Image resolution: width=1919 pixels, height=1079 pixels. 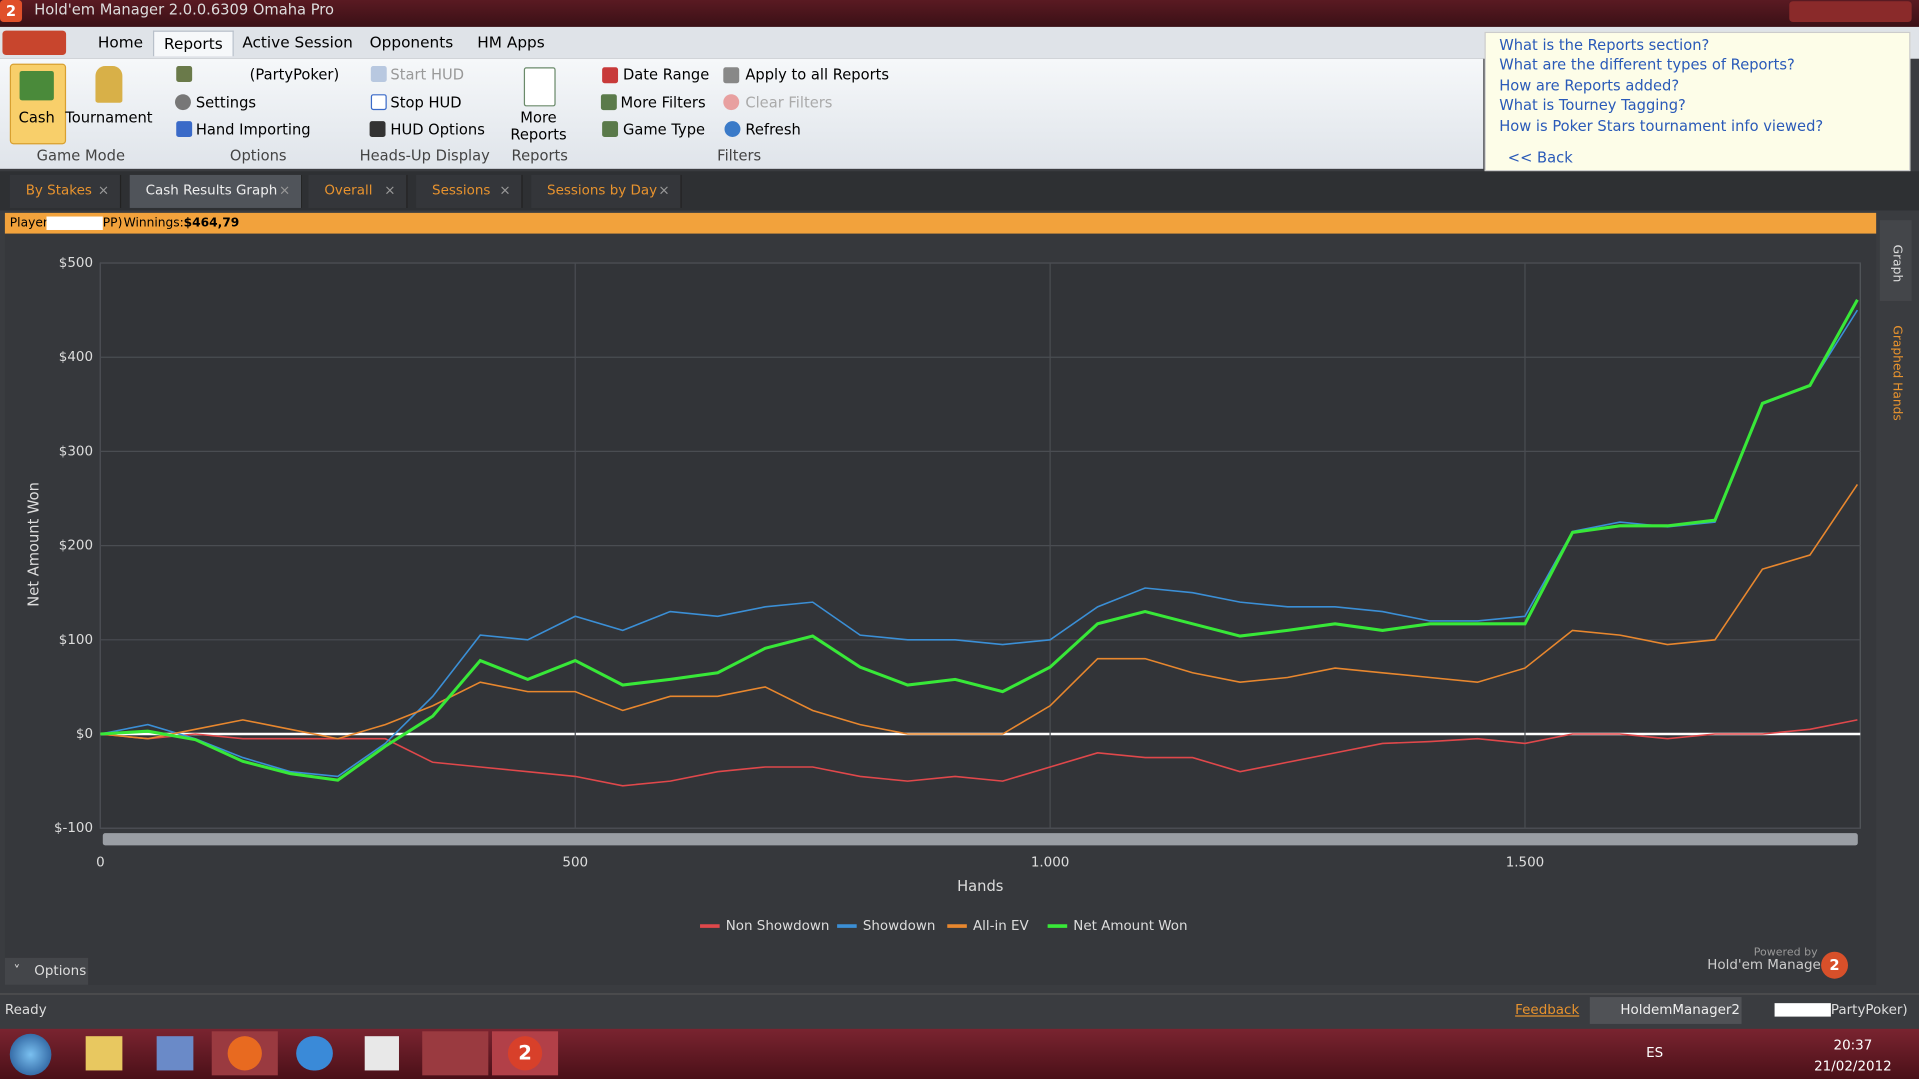 I want to click on ribbon-item: Settings, so click(x=226, y=103).